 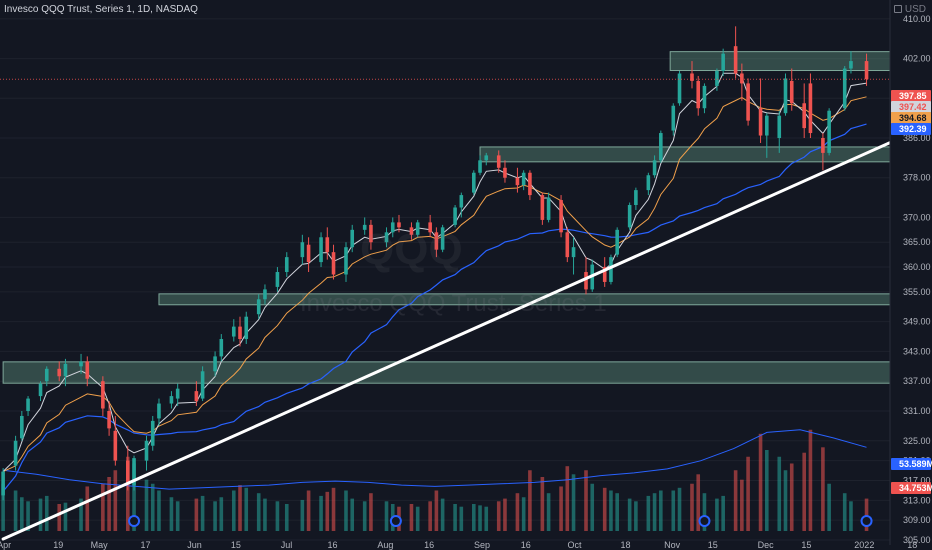 I want to click on x-tick-label: Nov, so click(x=672, y=545).